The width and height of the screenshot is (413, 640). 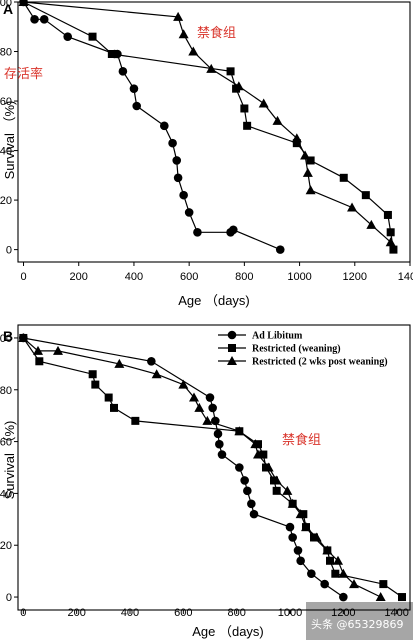 What do you see at coordinates (6, 201) in the screenshot?
I see `panel-a-ytick-label: 20` at bounding box center [6, 201].